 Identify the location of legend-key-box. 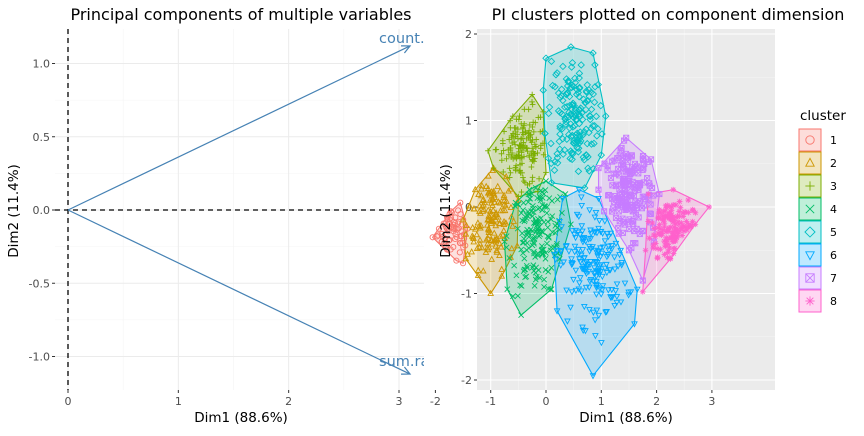
(810, 140).